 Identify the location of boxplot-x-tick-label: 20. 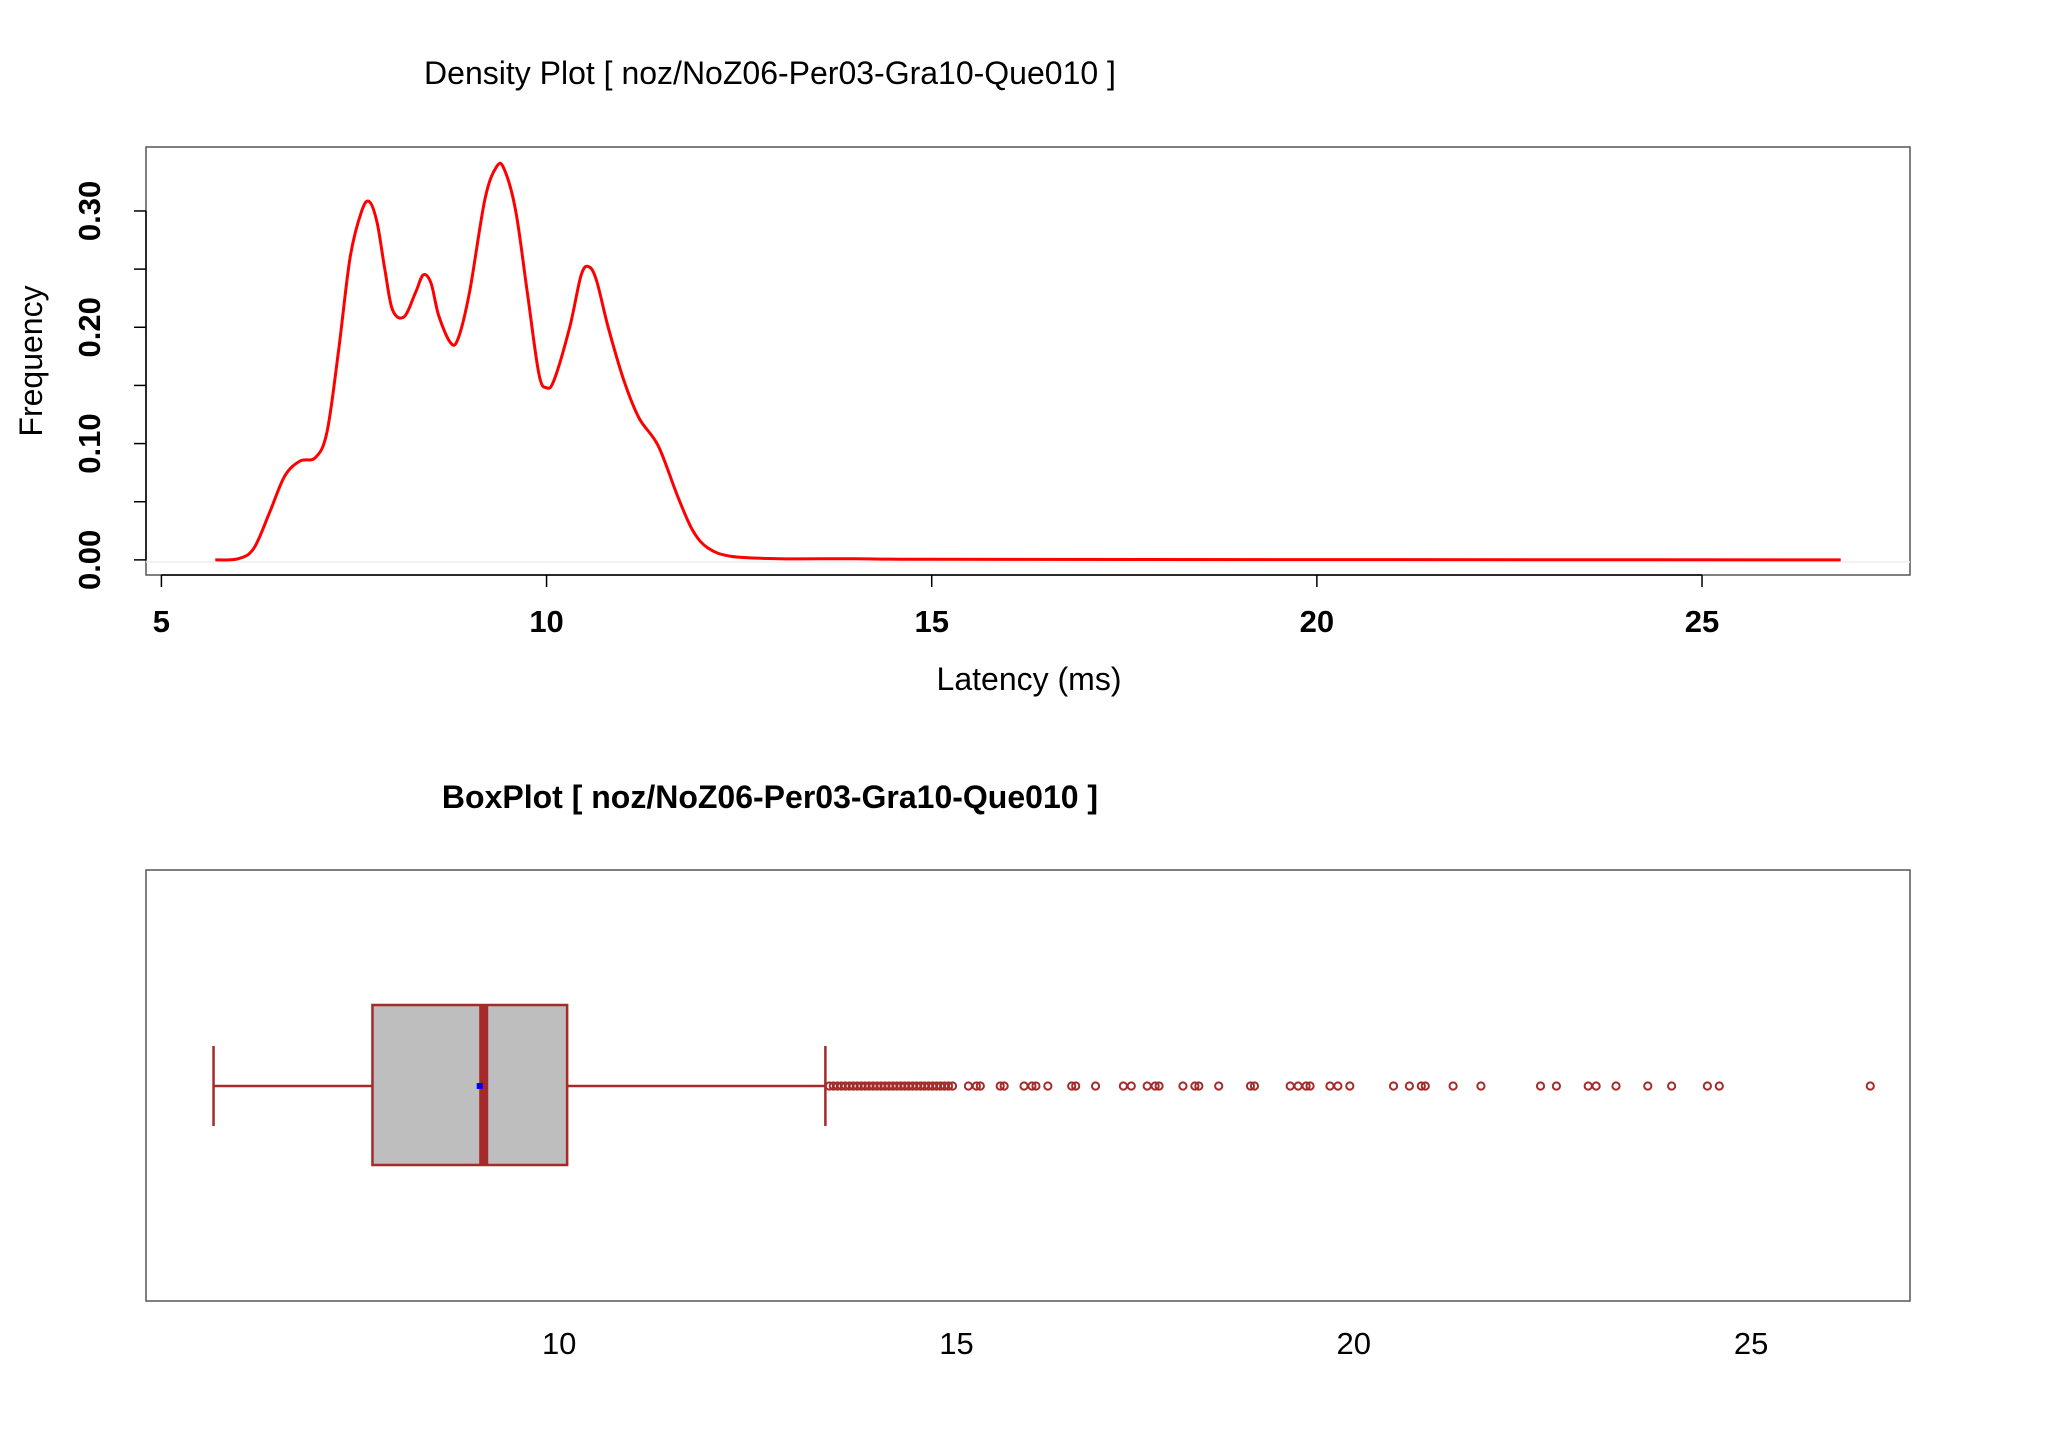
(1354, 1343).